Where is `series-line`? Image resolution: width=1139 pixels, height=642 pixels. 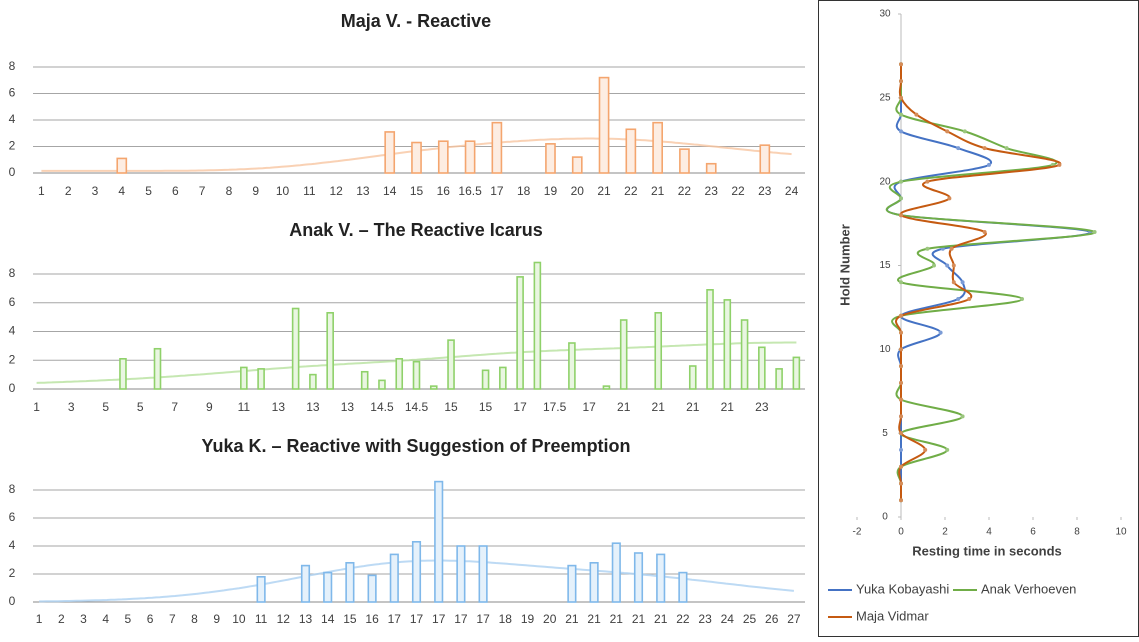 series-line is located at coordinates (978, 282).